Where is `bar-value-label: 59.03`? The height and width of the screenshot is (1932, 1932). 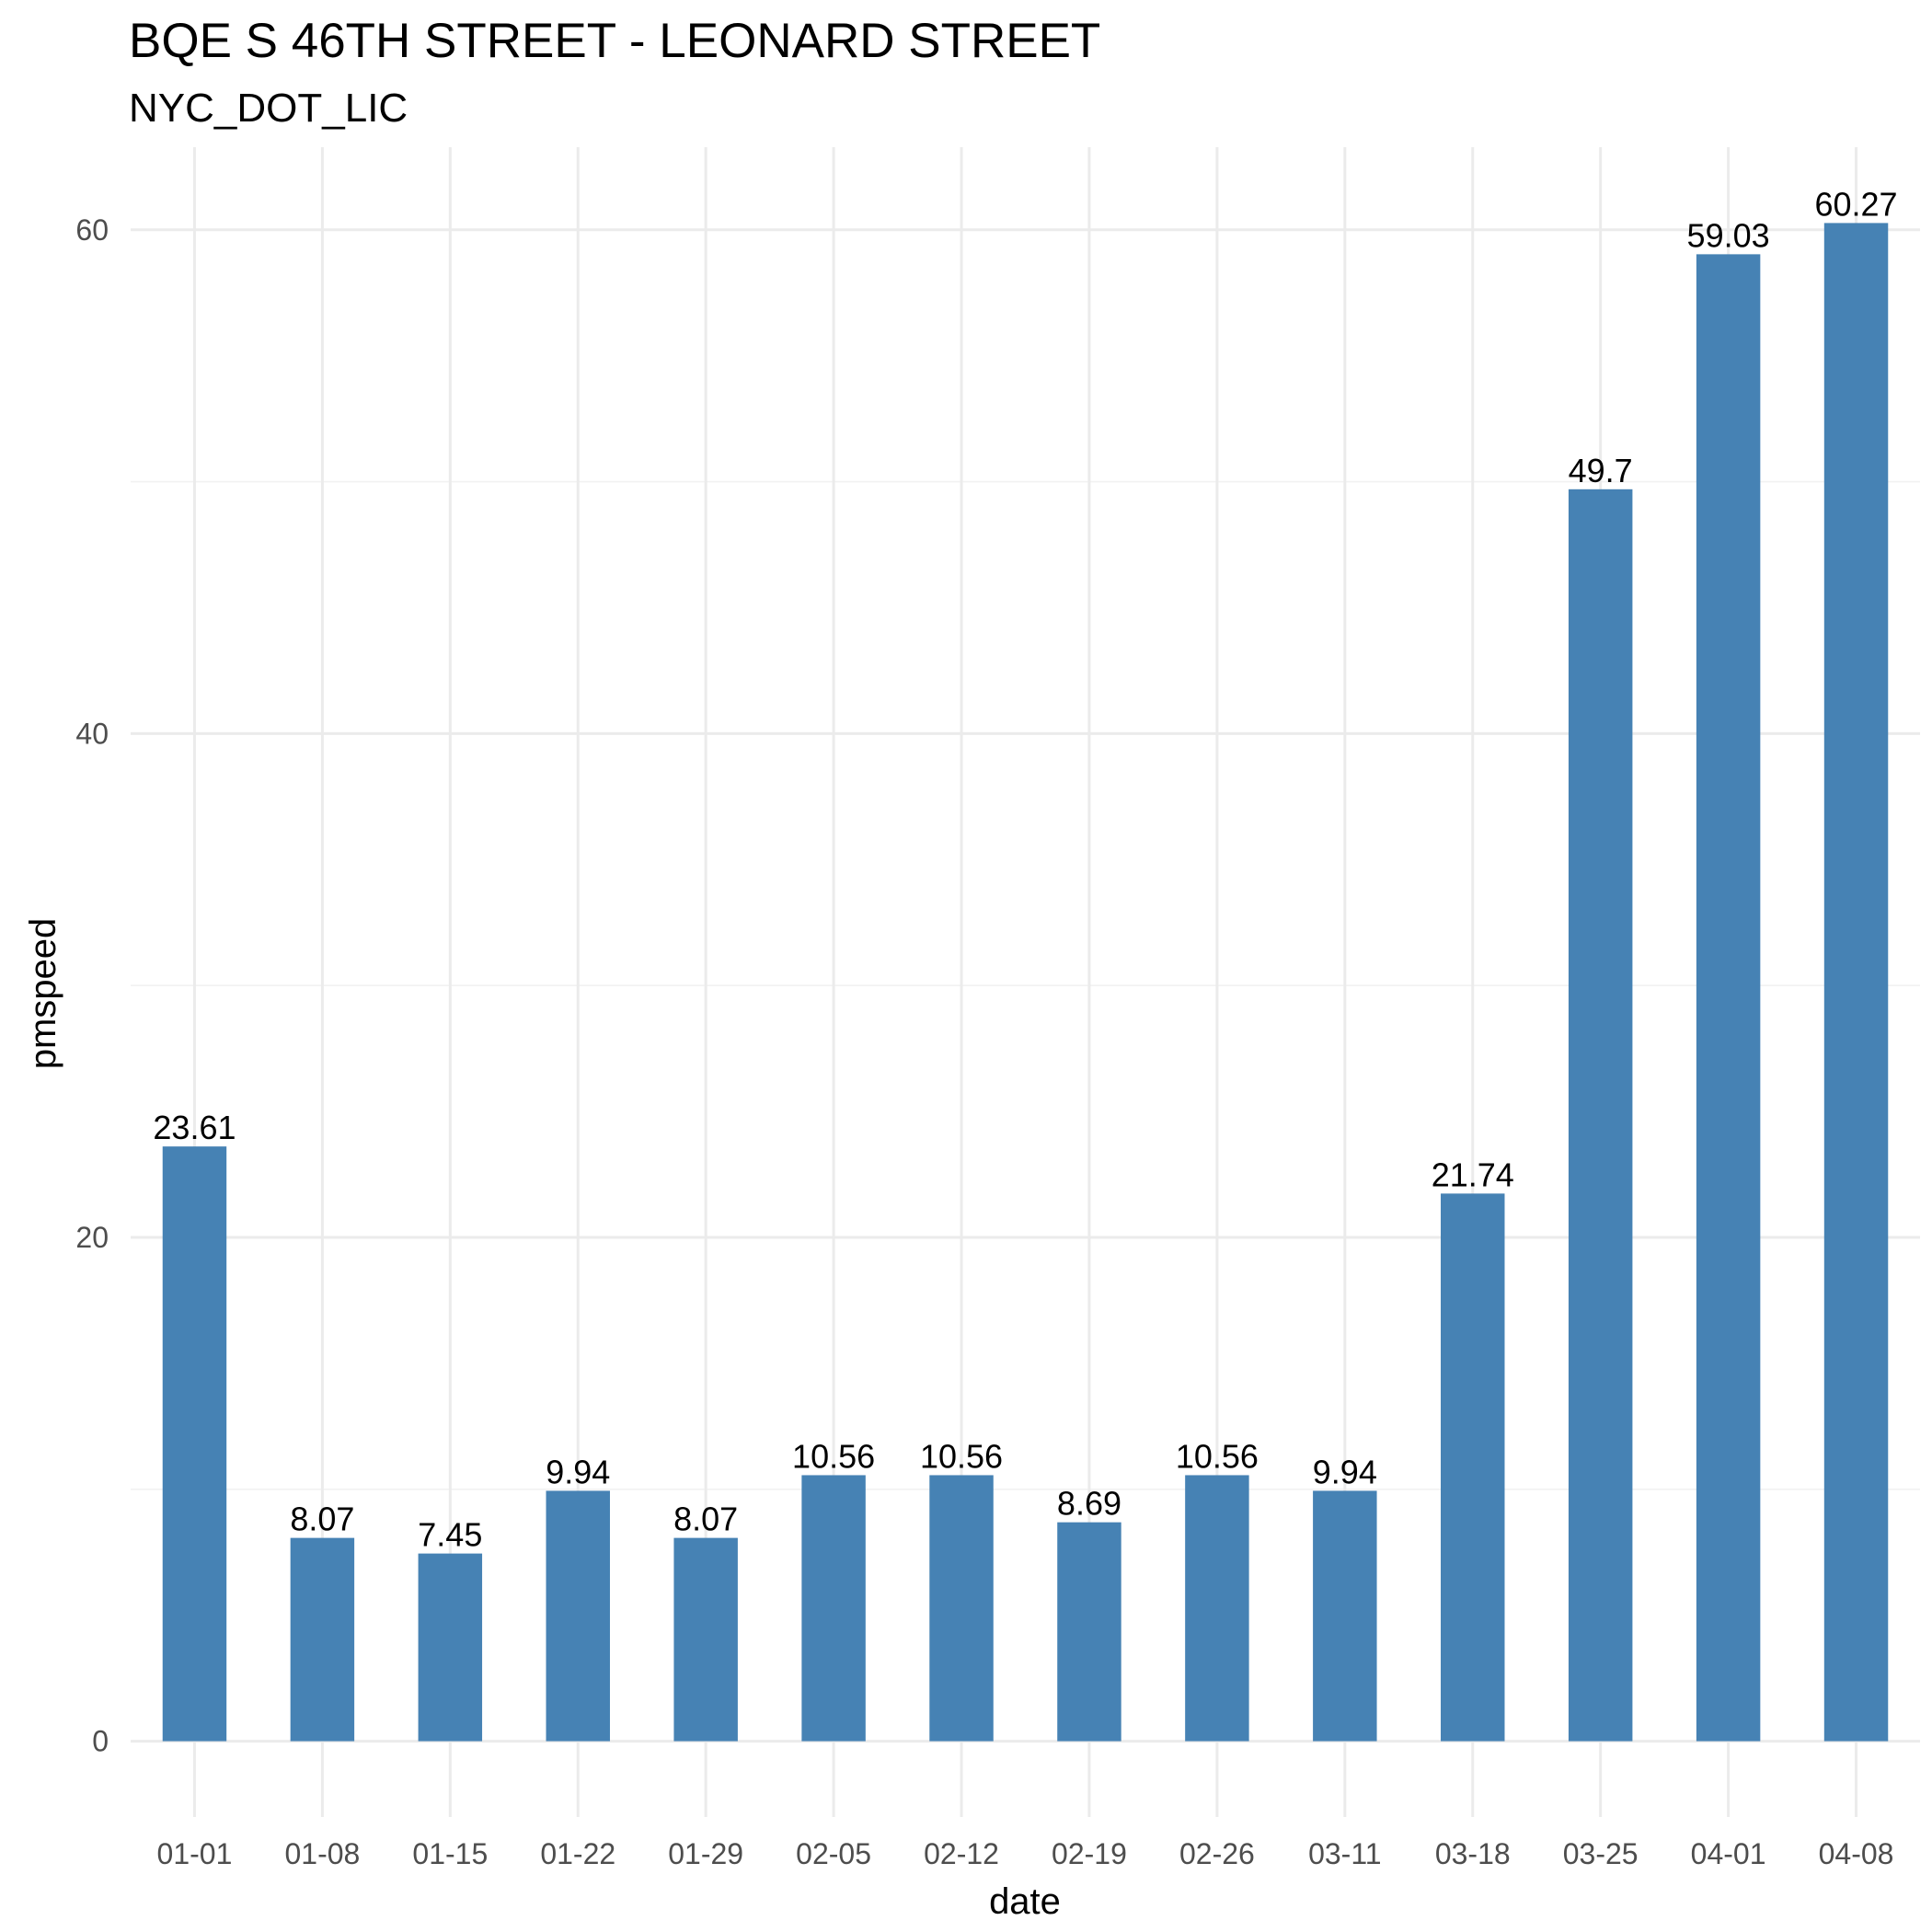 bar-value-label: 59.03 is located at coordinates (1728, 235).